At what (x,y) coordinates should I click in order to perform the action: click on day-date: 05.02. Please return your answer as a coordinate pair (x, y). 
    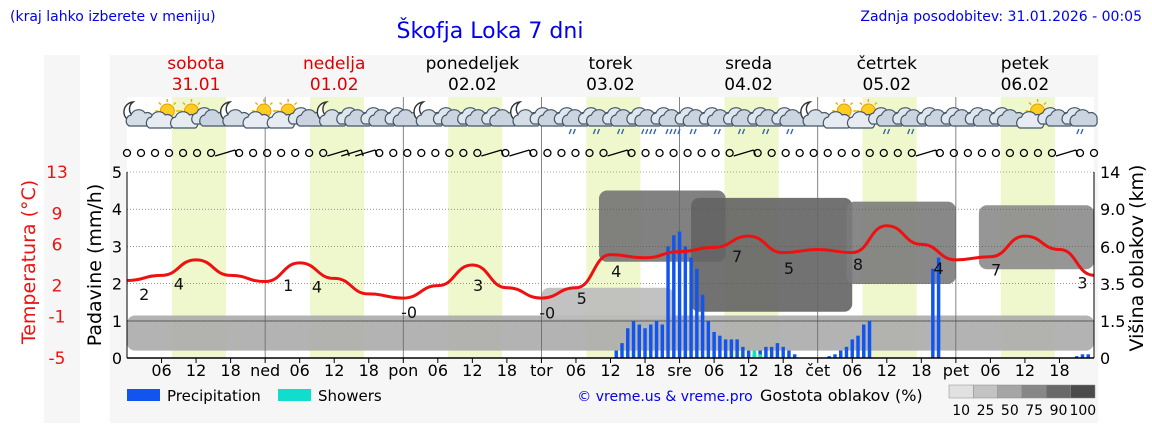
    Looking at the image, I should click on (886, 85).